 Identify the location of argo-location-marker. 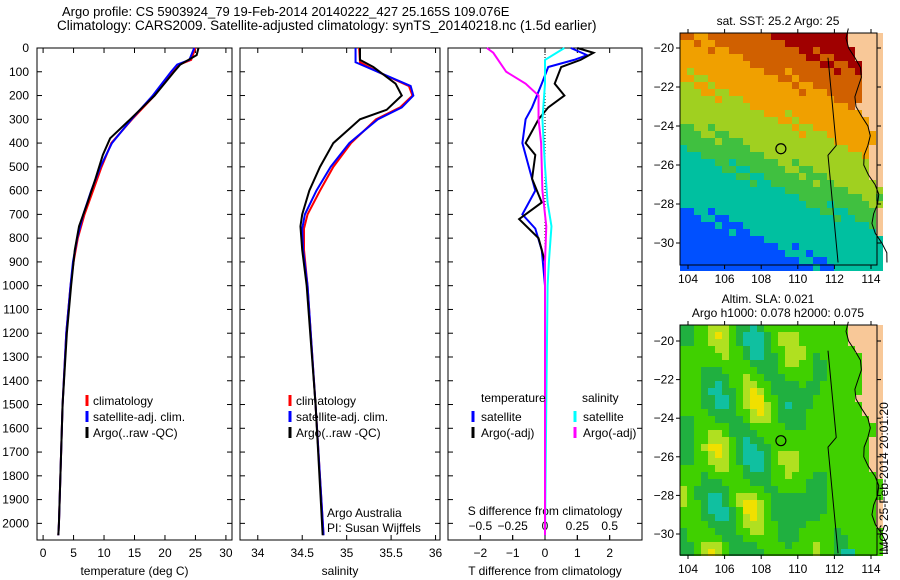
(781, 149).